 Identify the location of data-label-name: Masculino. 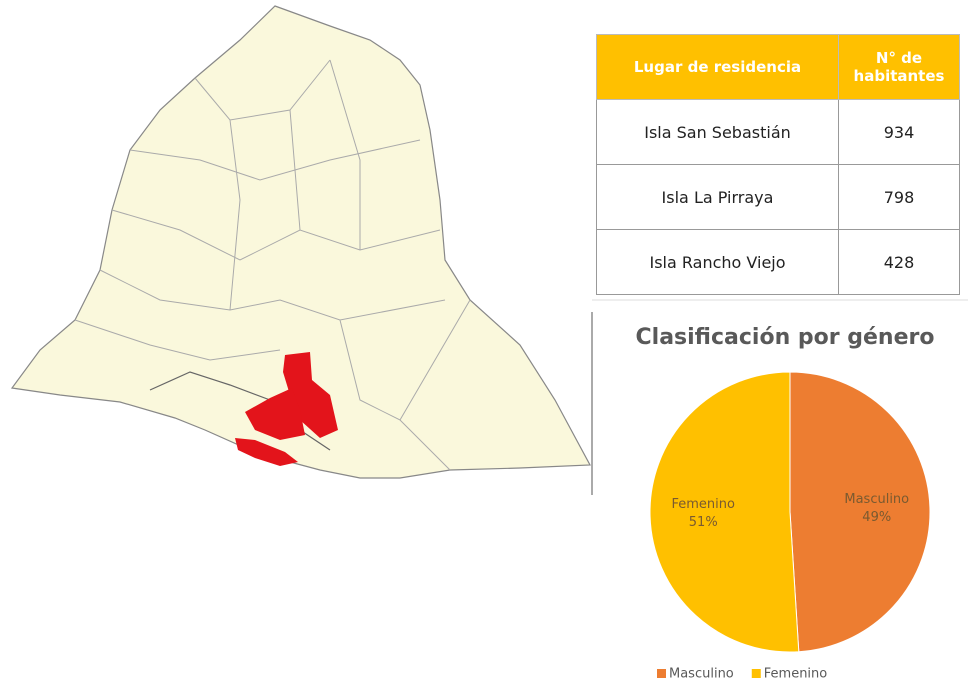
(876, 499).